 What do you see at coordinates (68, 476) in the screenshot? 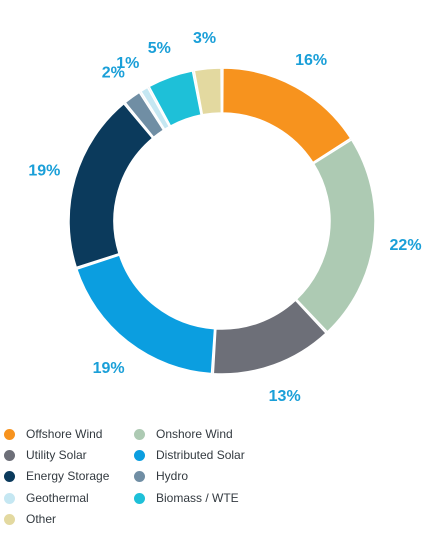
I see `legend-label: Energy Storage` at bounding box center [68, 476].